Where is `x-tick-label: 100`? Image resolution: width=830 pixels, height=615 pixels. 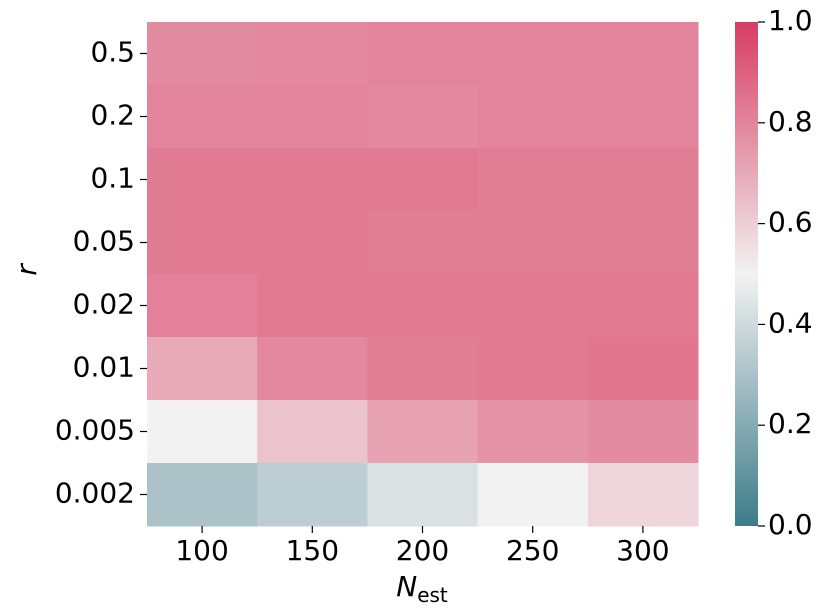 x-tick-label: 100 is located at coordinates (201, 550).